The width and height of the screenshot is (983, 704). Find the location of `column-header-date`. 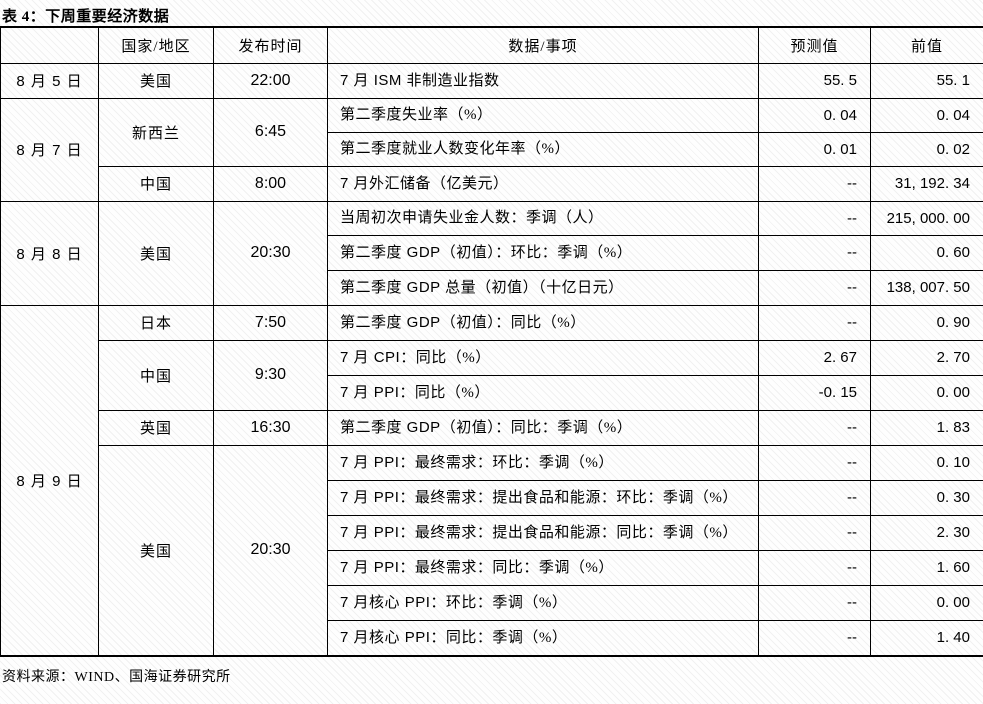

column-header-date is located at coordinates (49, 45).